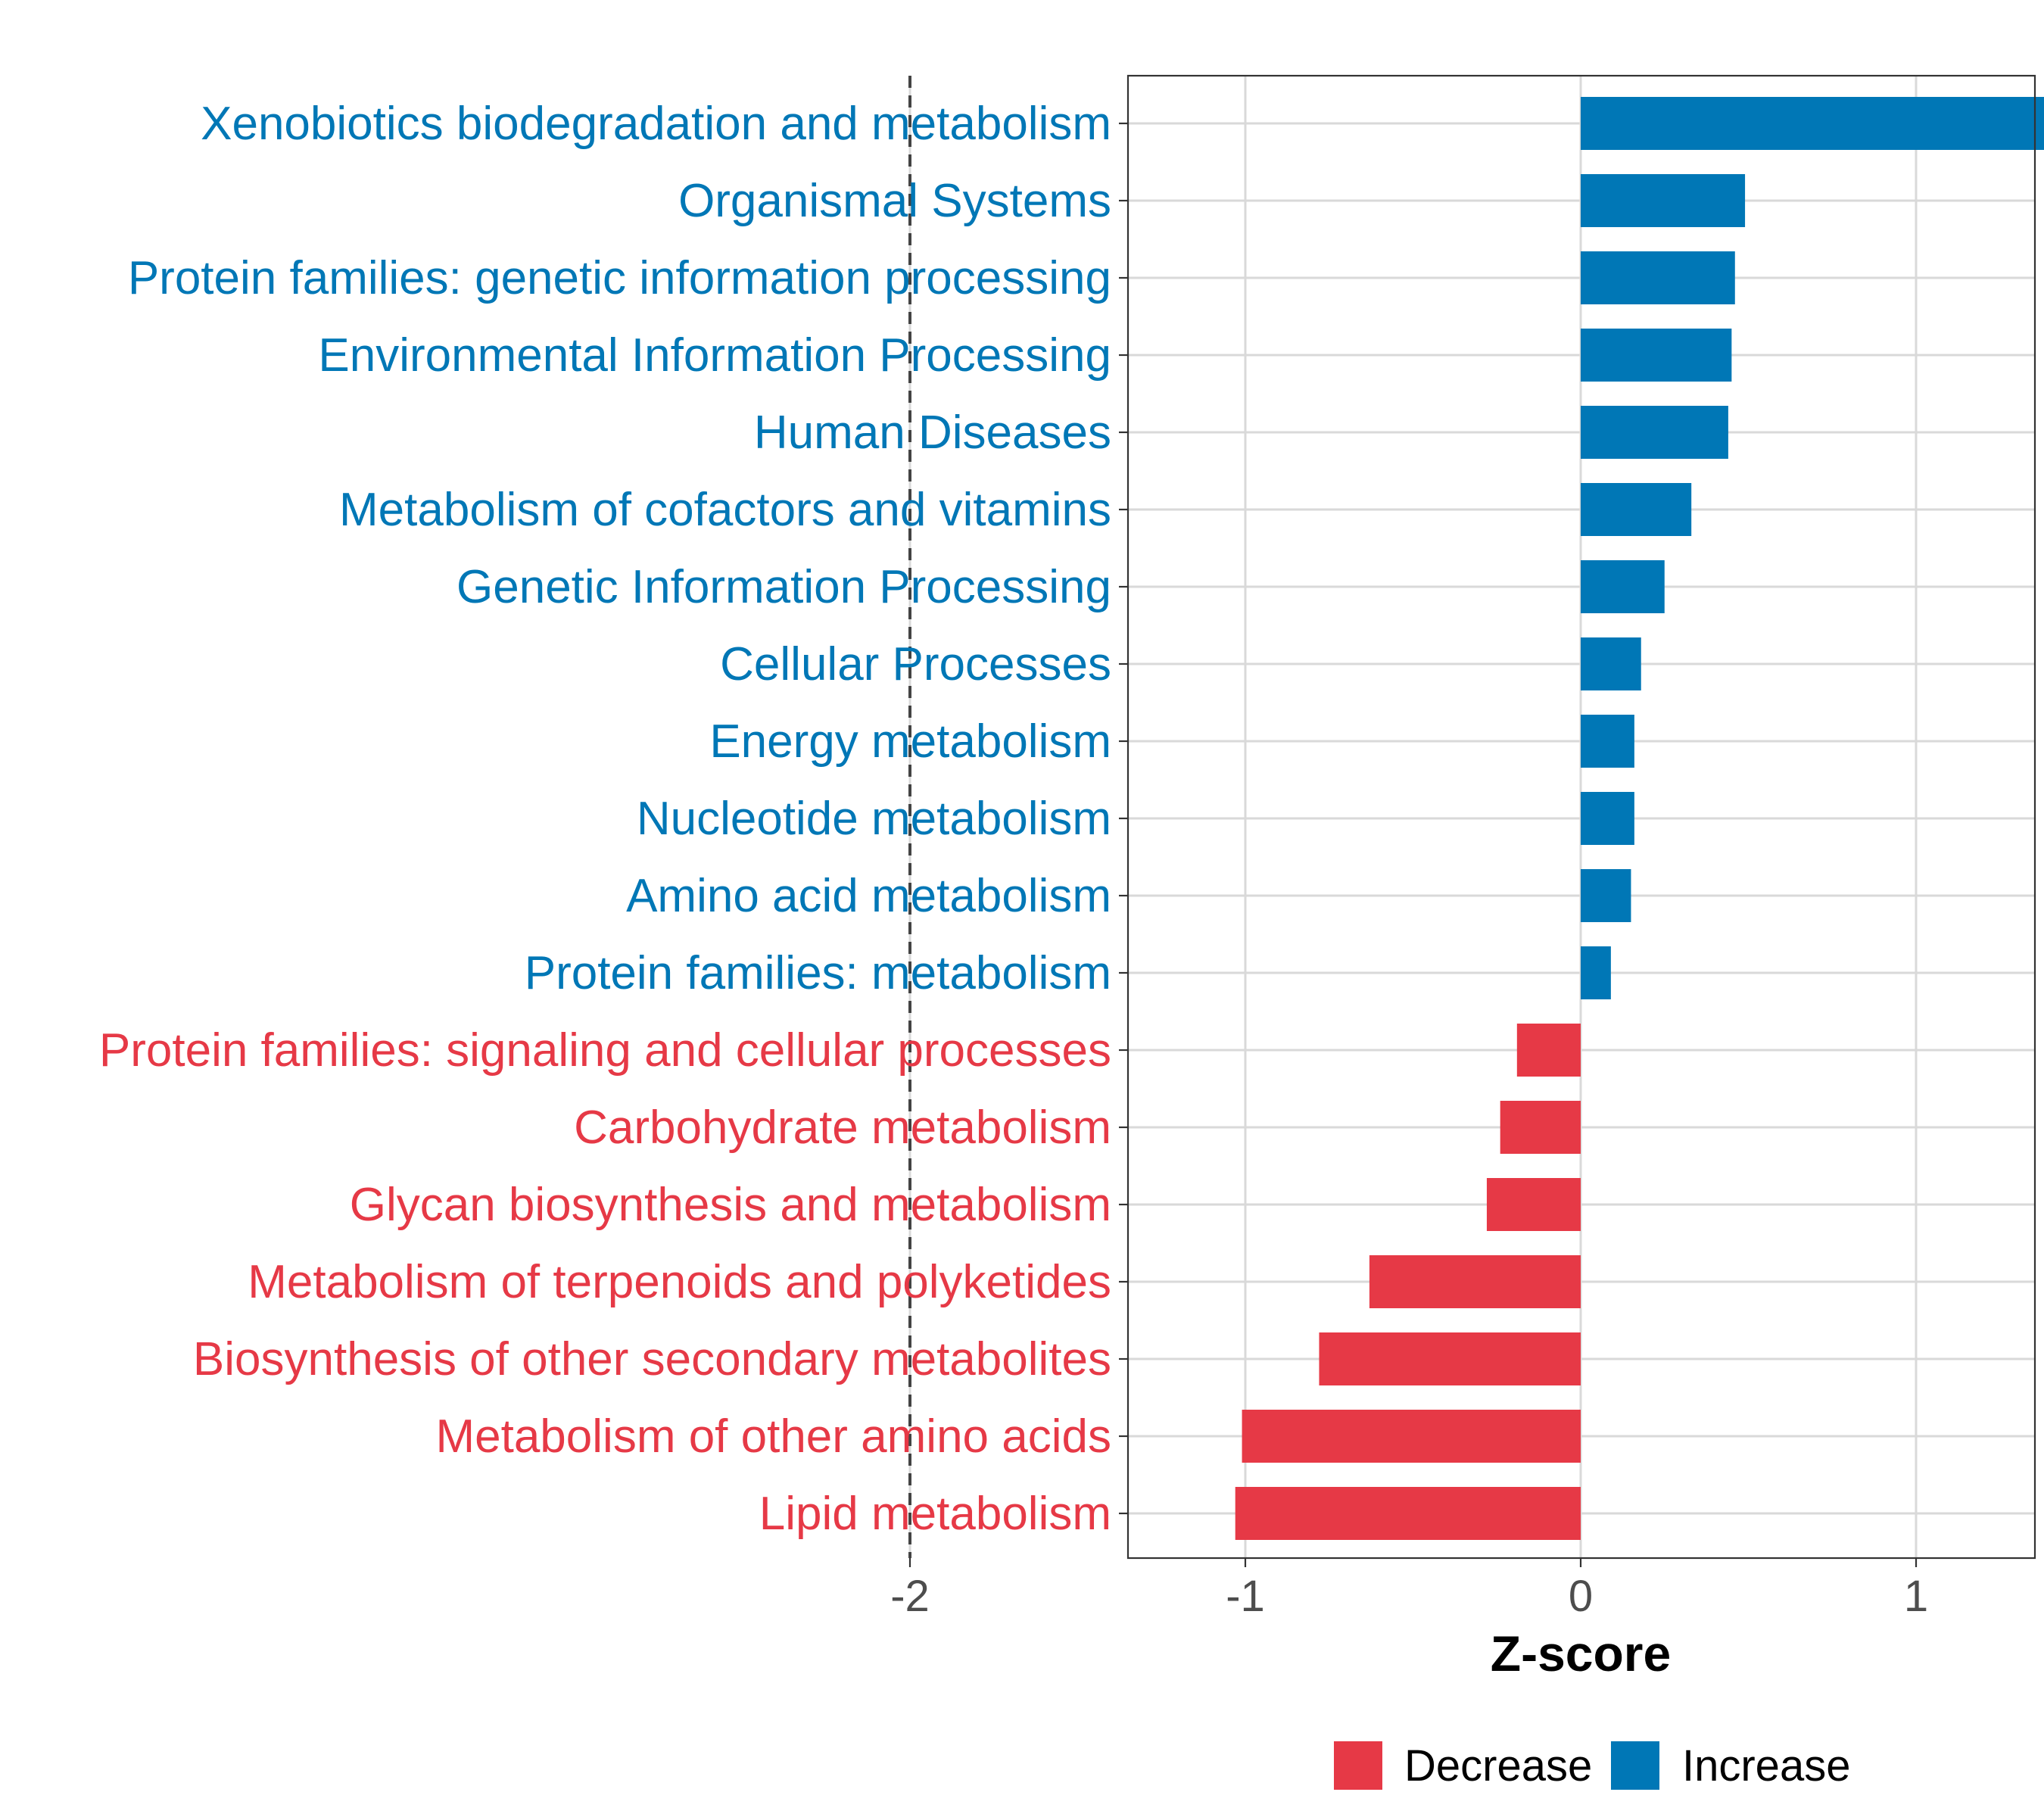 Image resolution: width=2044 pixels, height=1817 pixels. Describe the element at coordinates (1766, 1766) in the screenshot. I see `legend-label: Increase` at that location.